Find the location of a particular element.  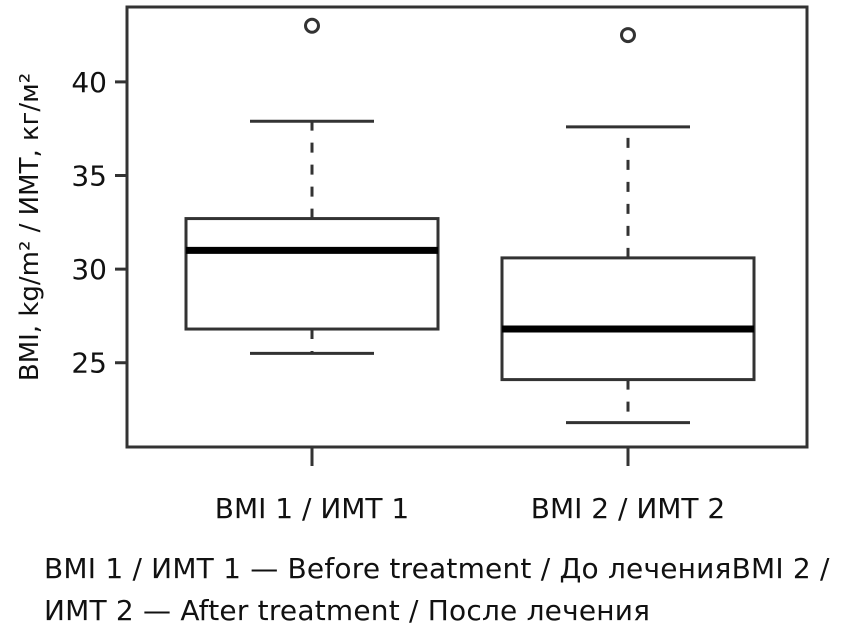

y-axis: 25 30 35 40 is located at coordinates (99, 223).